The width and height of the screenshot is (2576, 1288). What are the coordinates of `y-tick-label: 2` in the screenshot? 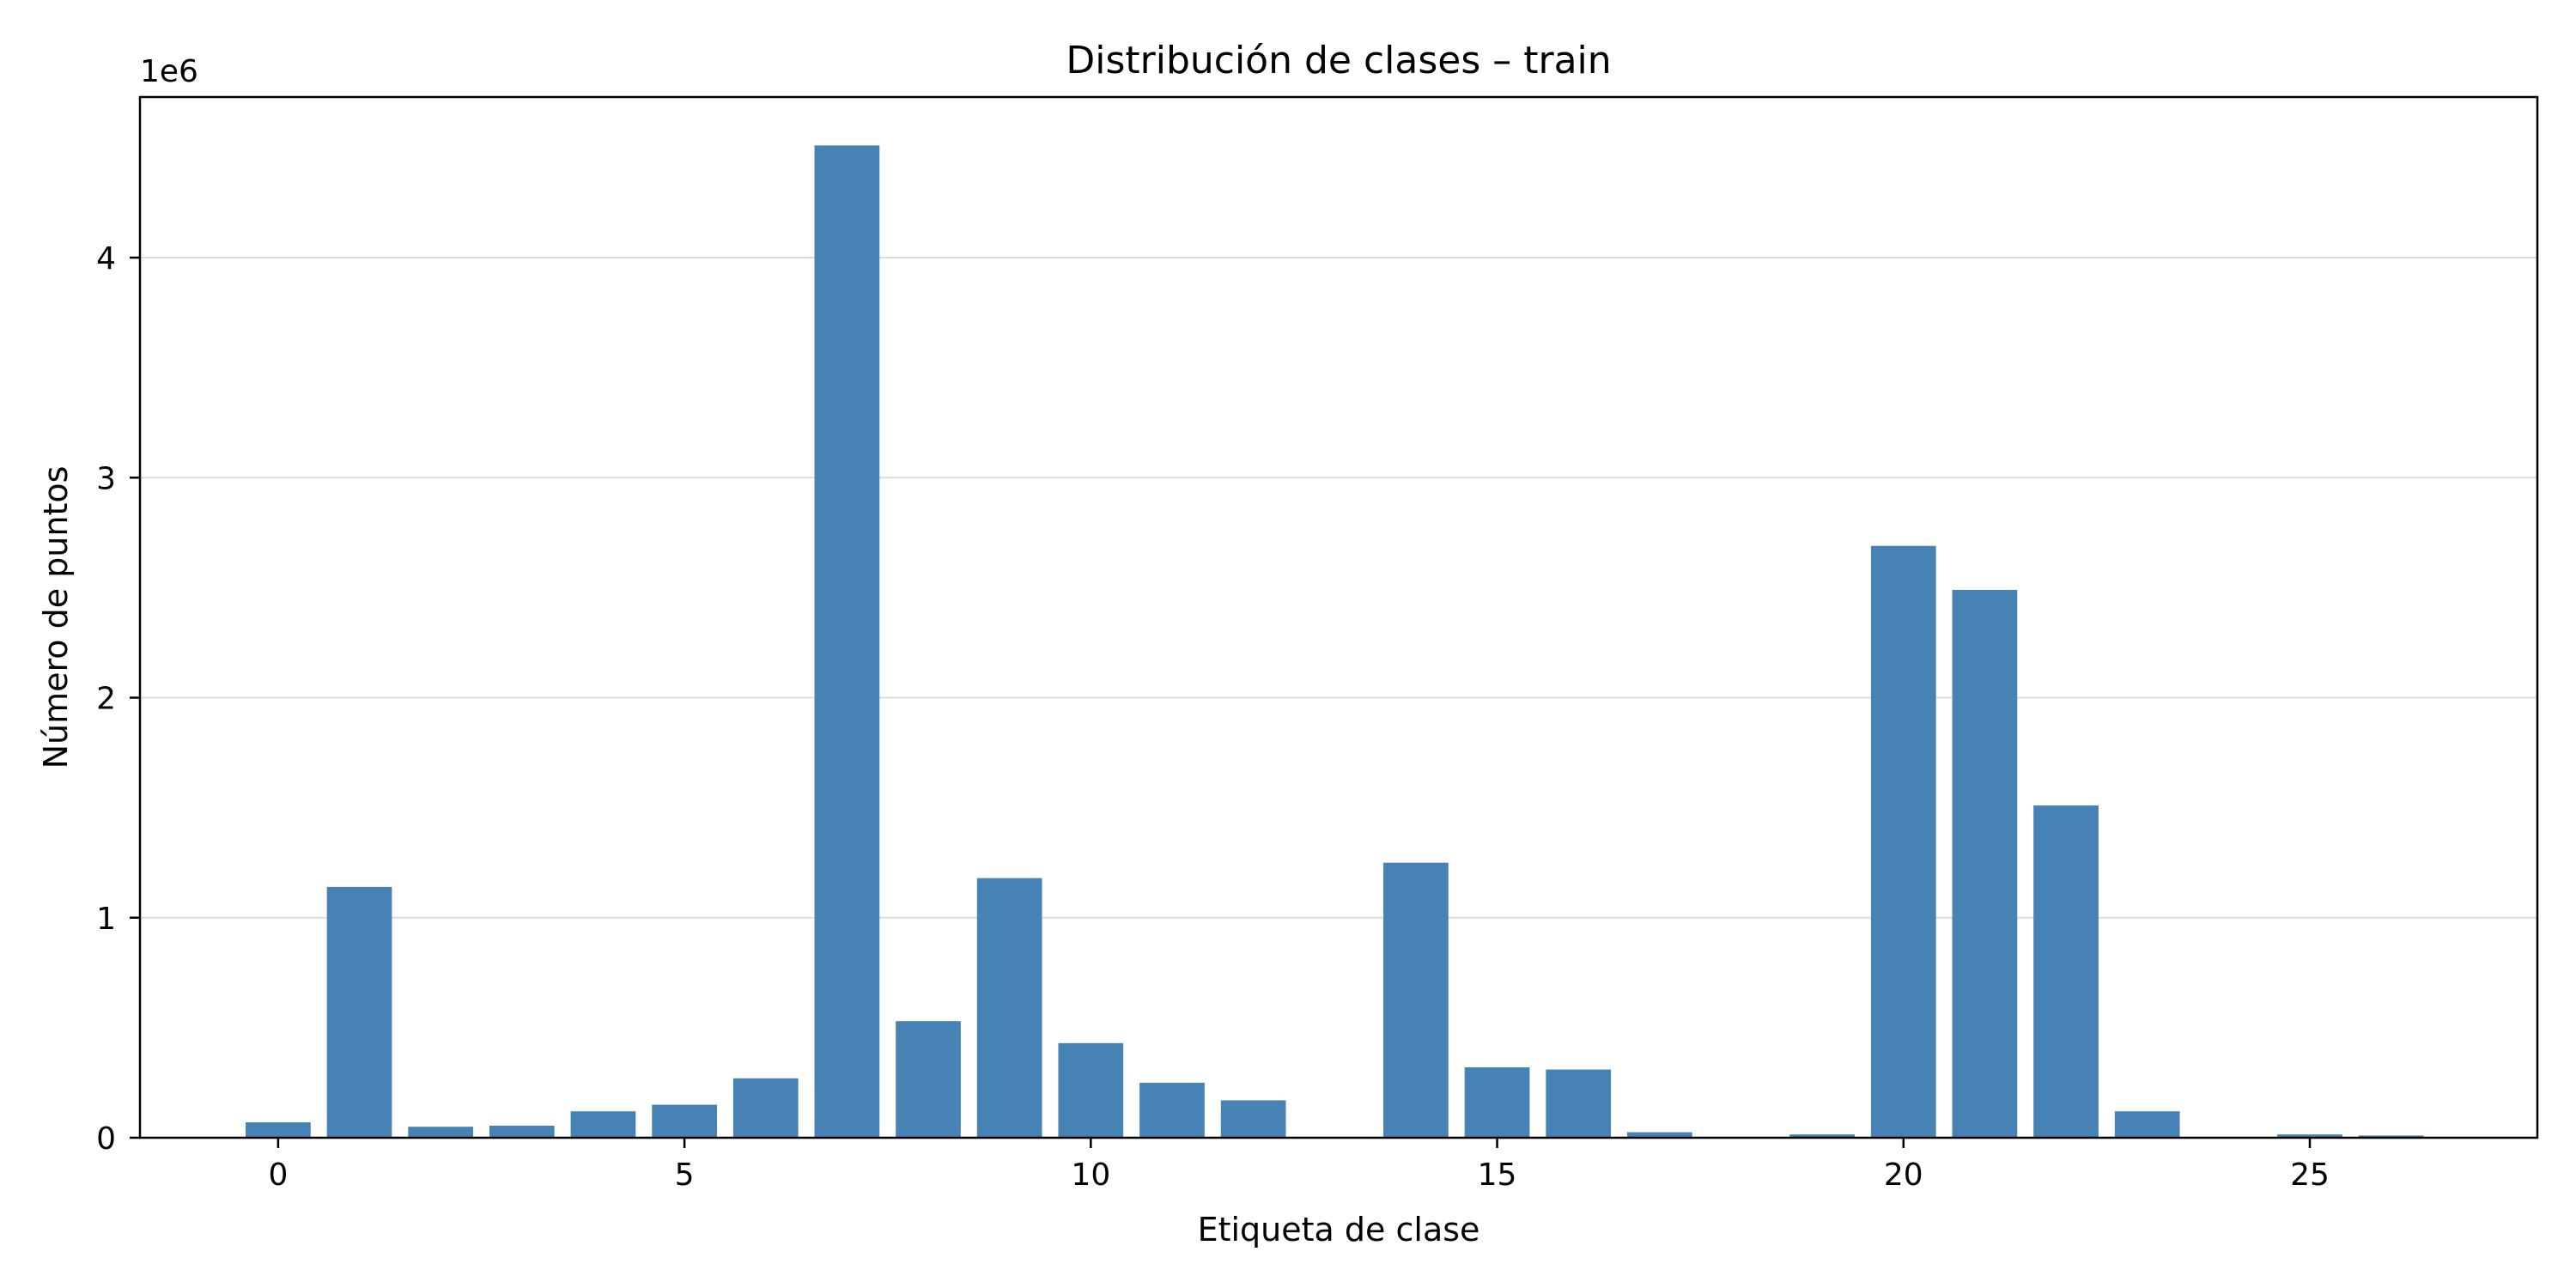 It's located at (106, 700).